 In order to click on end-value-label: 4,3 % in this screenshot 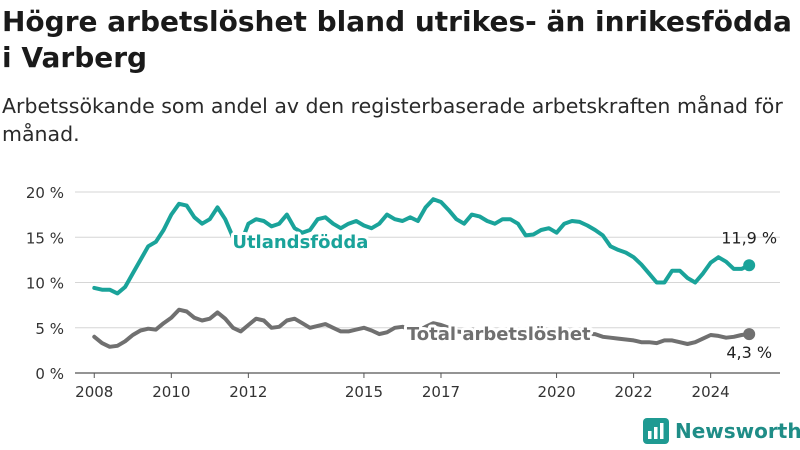, I will do `click(749, 352)`.